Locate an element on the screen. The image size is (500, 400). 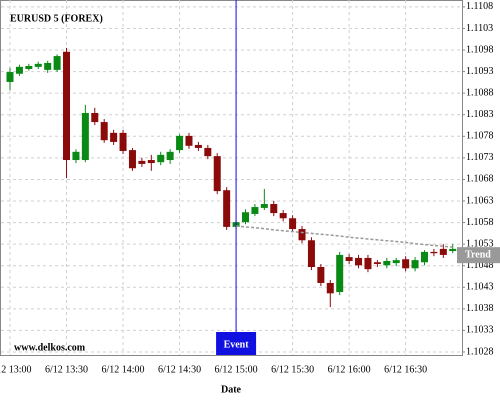
x-tick-label: 6/12 15:30 is located at coordinates (292, 369).